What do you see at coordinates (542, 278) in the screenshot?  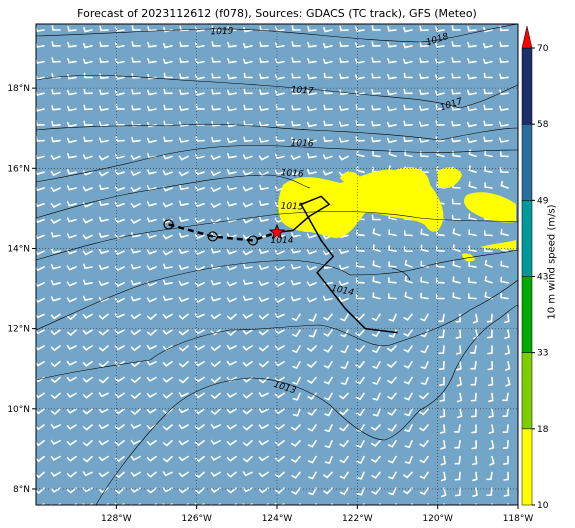 I see `colorbar-tick-label: 43` at bounding box center [542, 278].